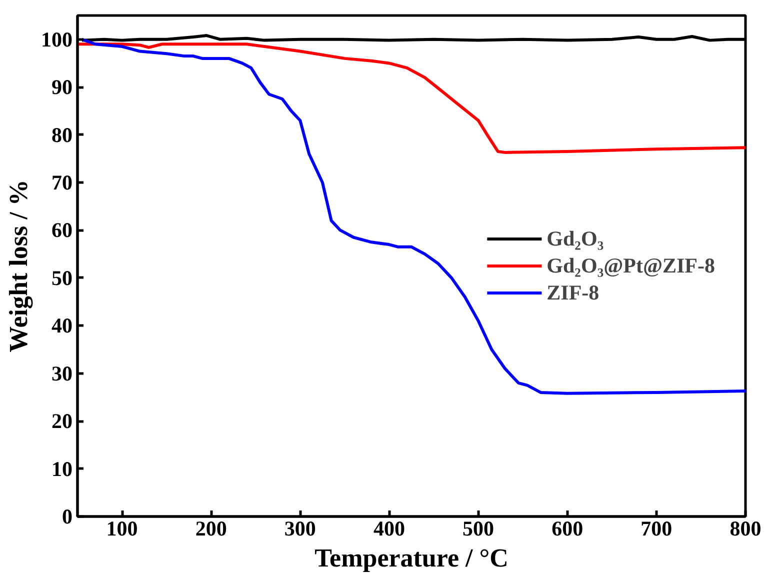 The image size is (773, 579). Describe the element at coordinates (62, 230) in the screenshot. I see `y-tick-label: 60` at that location.